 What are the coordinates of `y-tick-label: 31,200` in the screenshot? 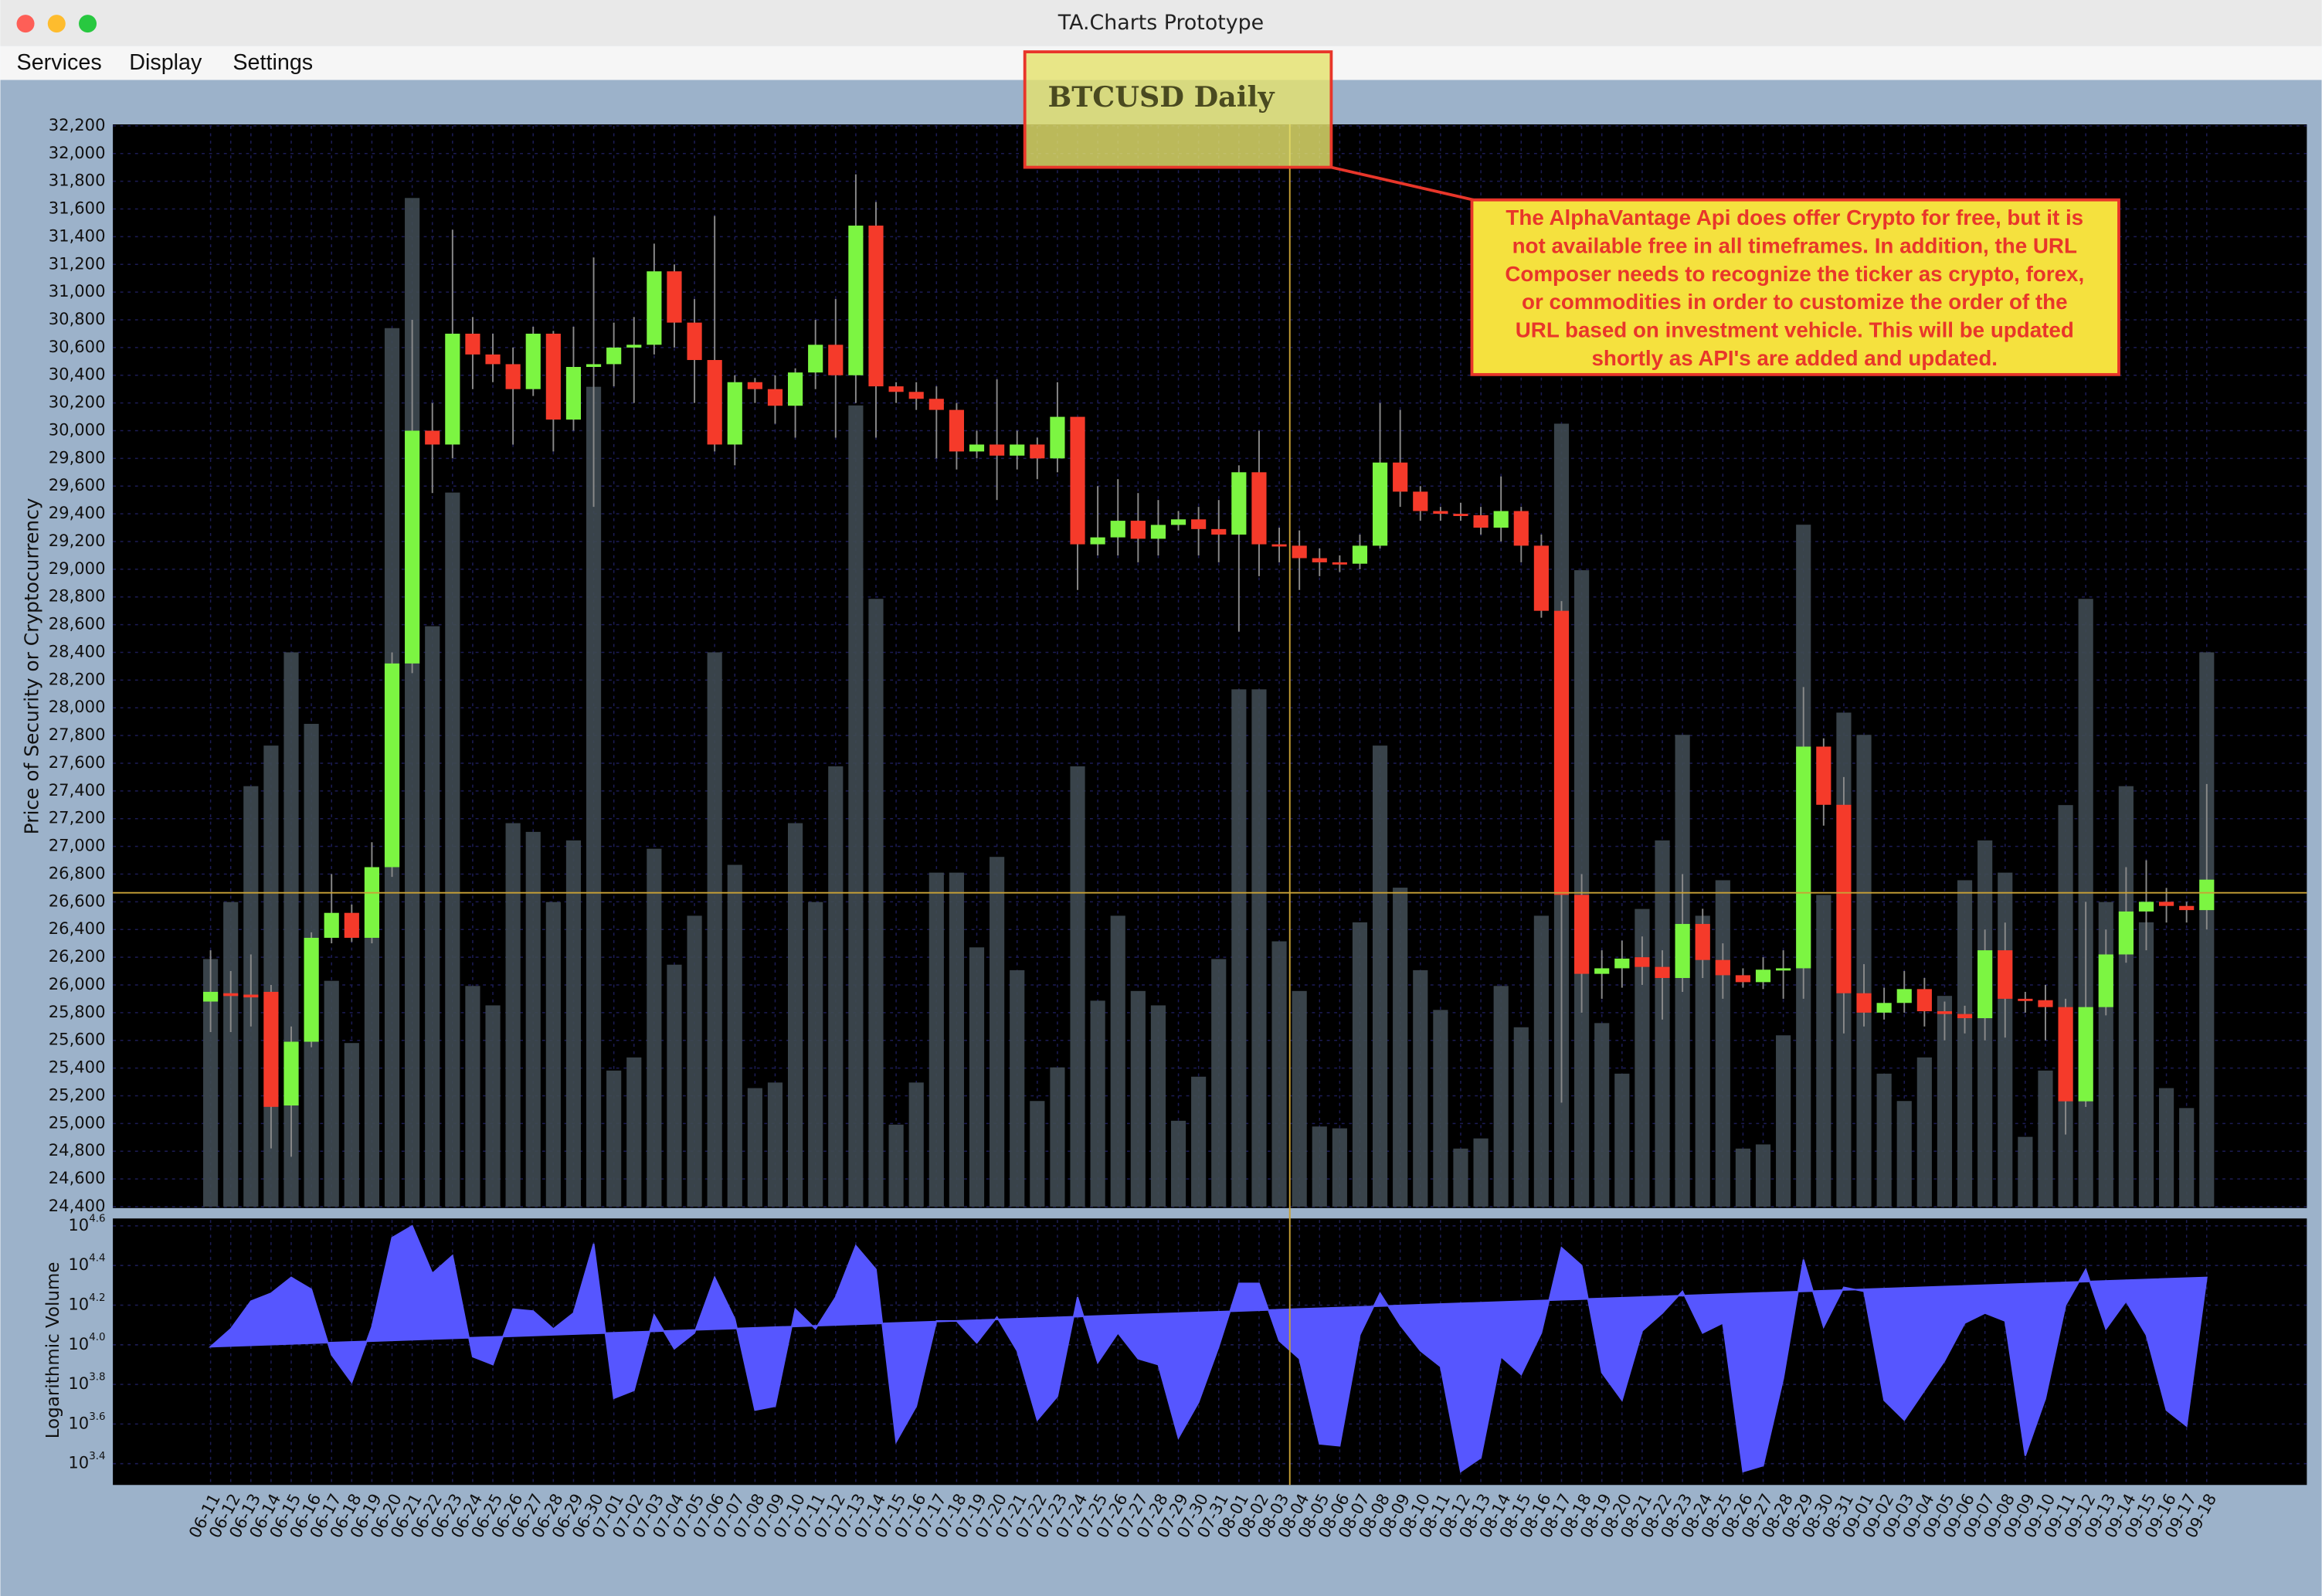 It's located at (77, 263).